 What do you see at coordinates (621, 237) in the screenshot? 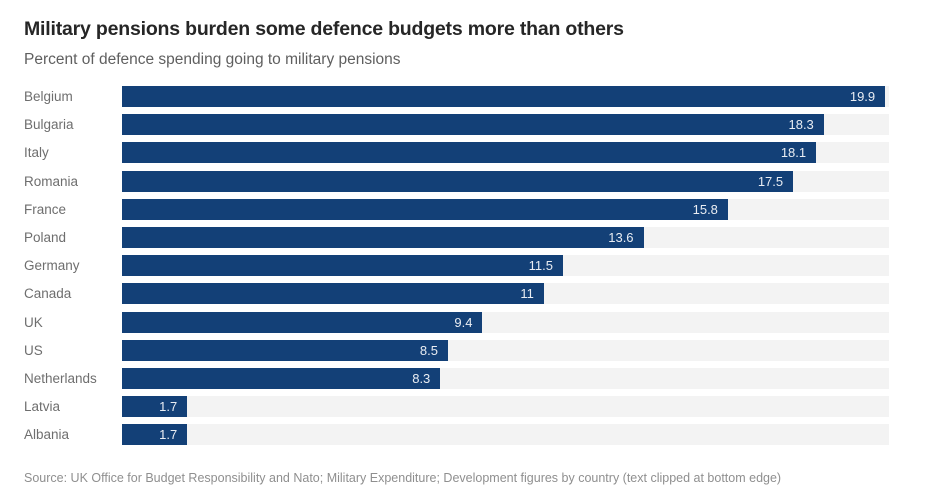
I see `value-label: 13.6` at bounding box center [621, 237].